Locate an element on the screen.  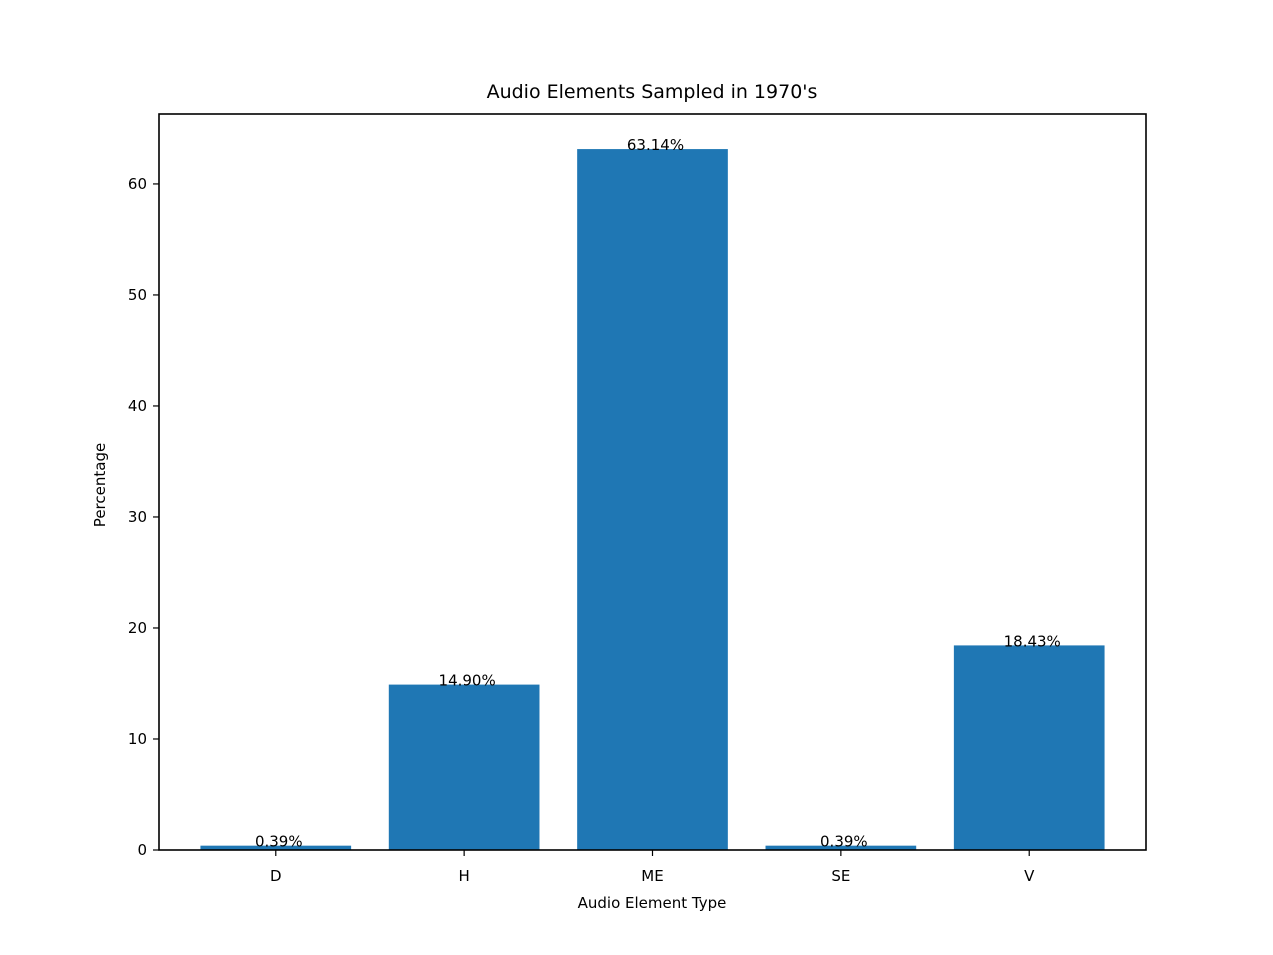
data-label-se: 0.39% is located at coordinates (844, 842).